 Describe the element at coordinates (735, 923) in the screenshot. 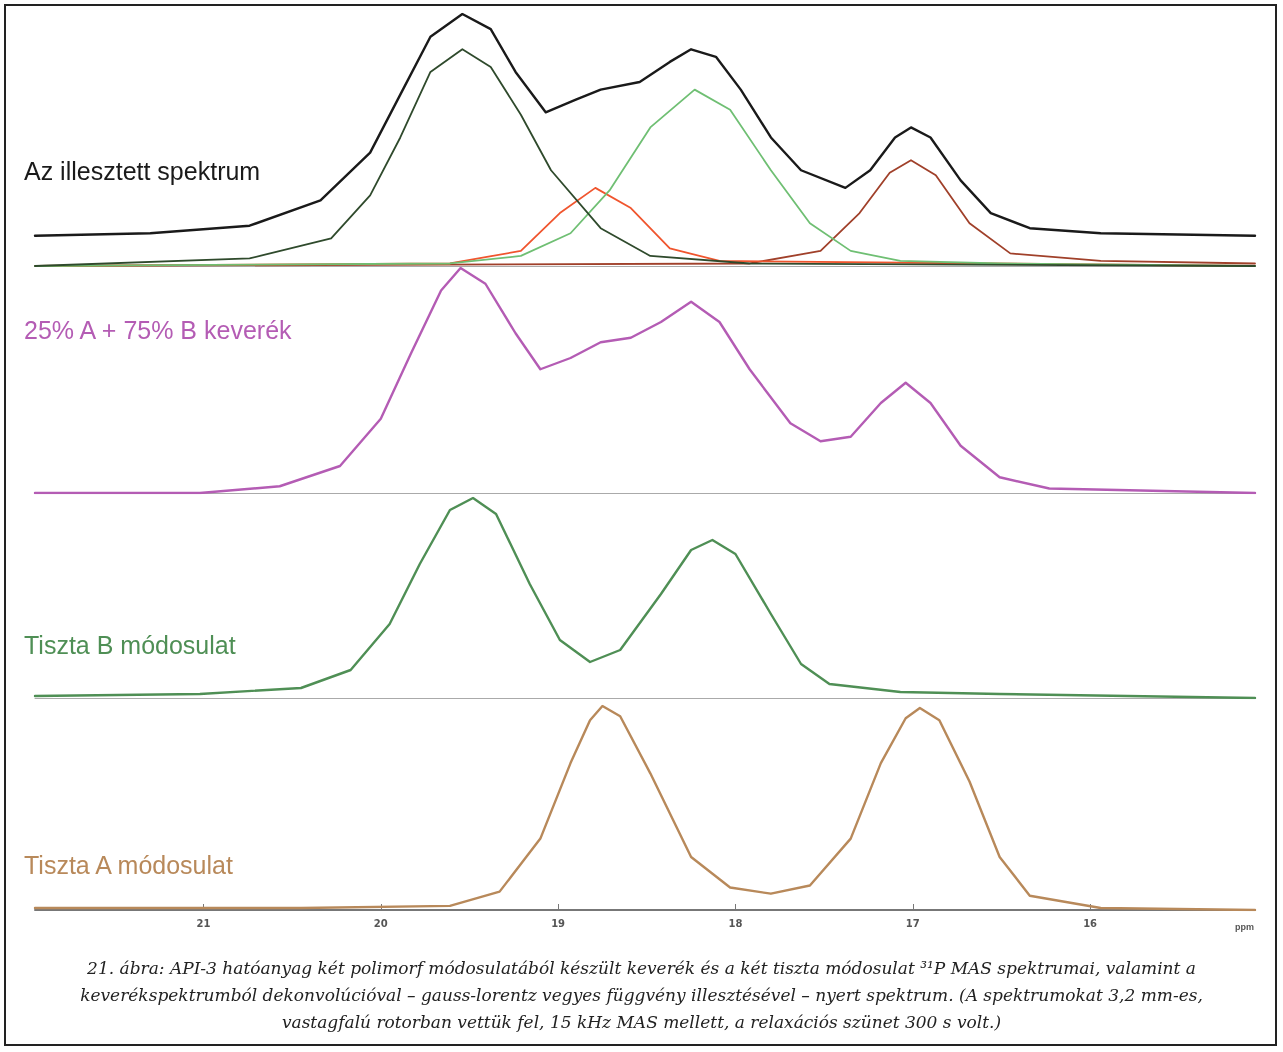

I see `x-tick-label: 18` at that location.